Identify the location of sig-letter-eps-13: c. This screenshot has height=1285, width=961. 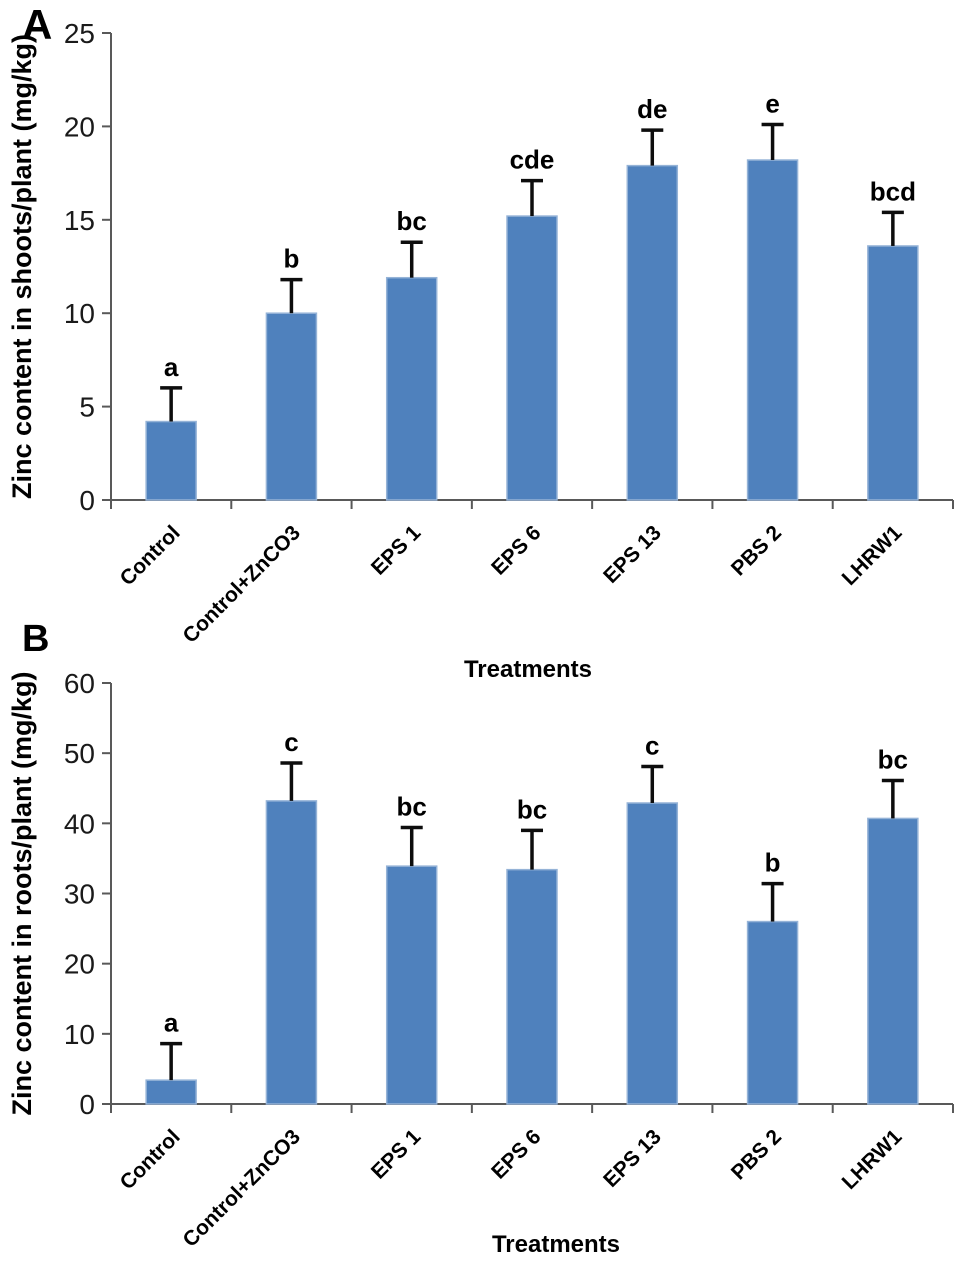
(652, 745).